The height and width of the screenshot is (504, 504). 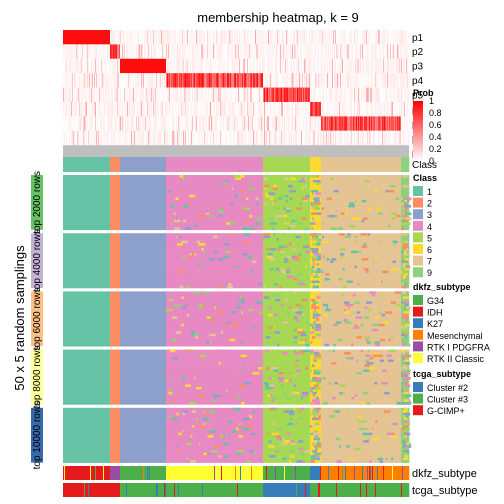 What do you see at coordinates (236, 37) in the screenshot?
I see `membership-row-p1` at bounding box center [236, 37].